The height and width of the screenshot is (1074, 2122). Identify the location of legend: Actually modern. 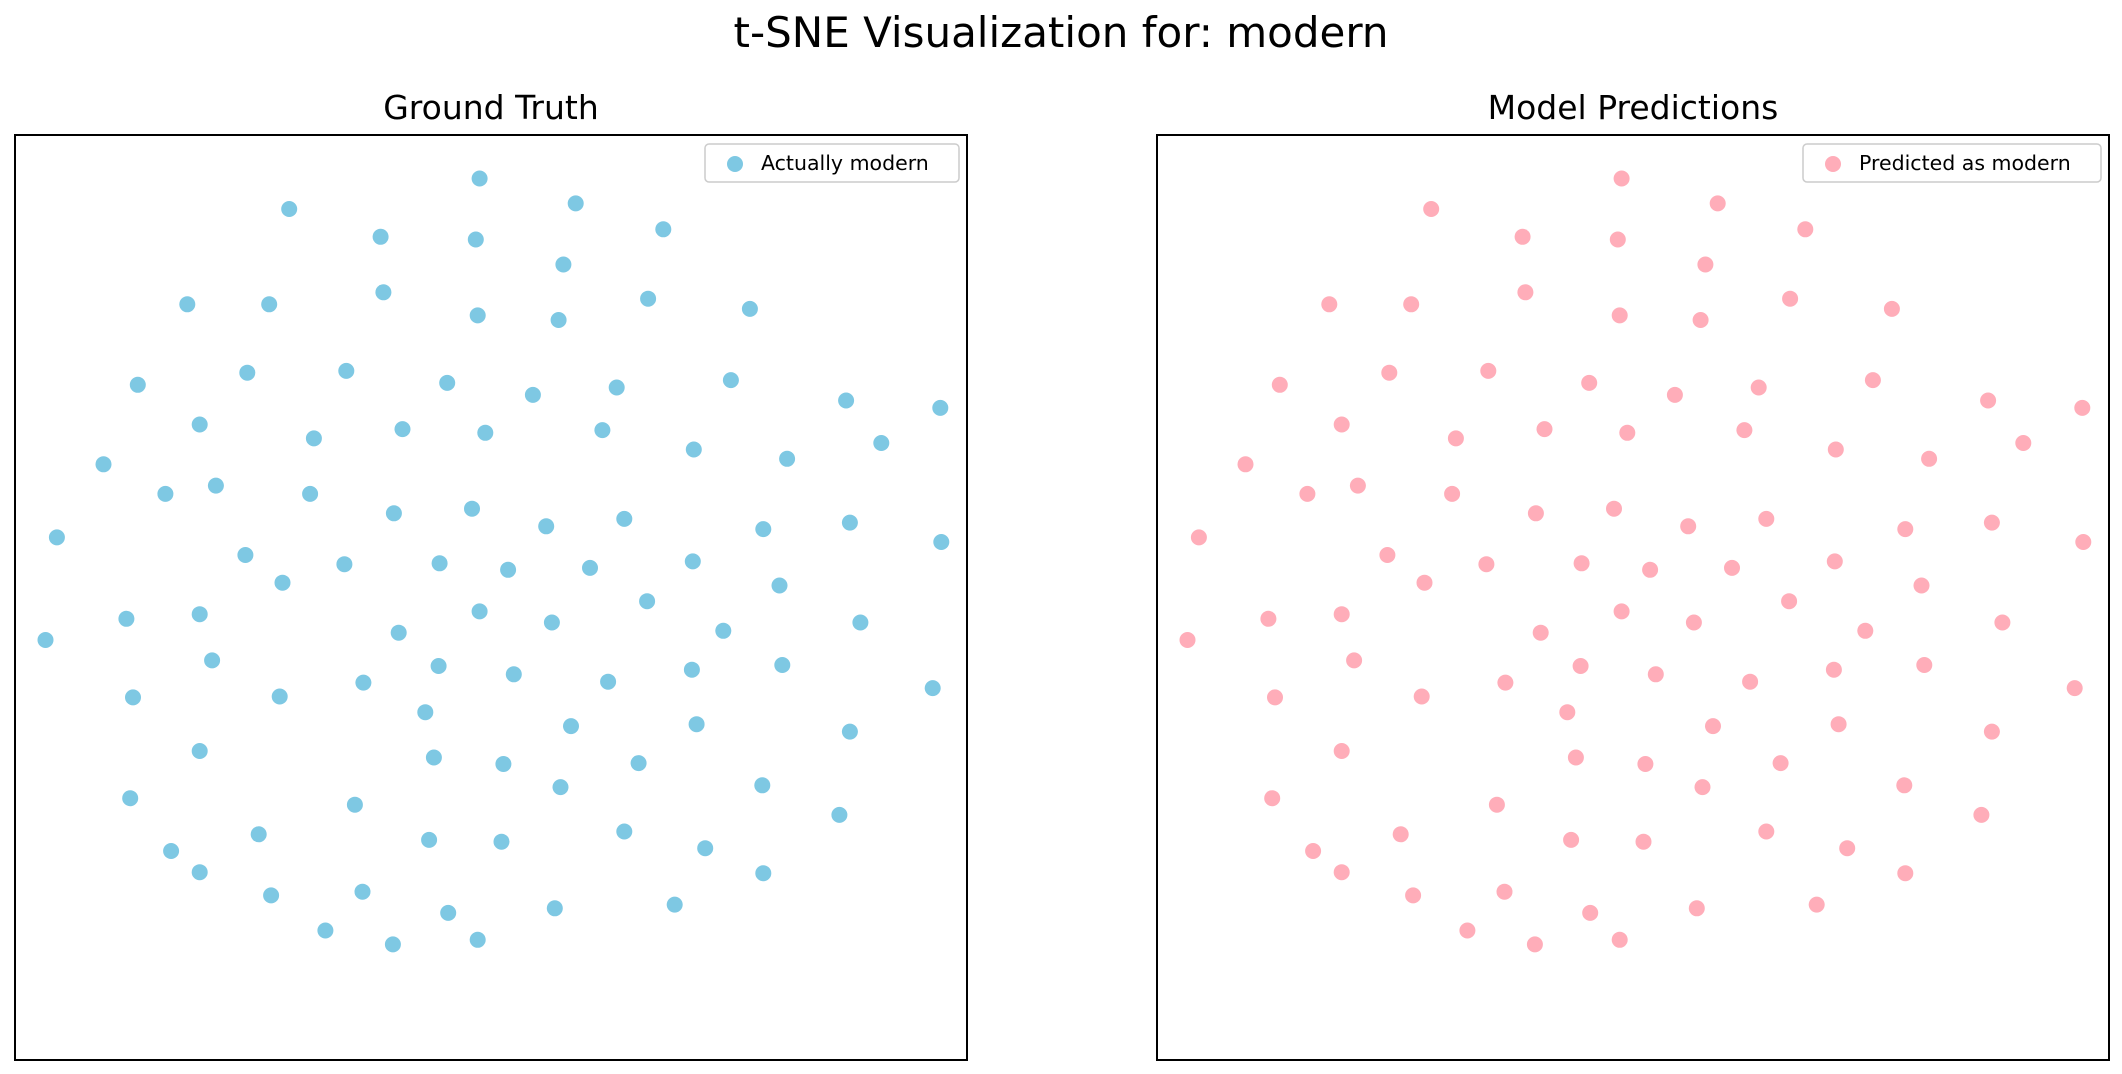
(832, 163).